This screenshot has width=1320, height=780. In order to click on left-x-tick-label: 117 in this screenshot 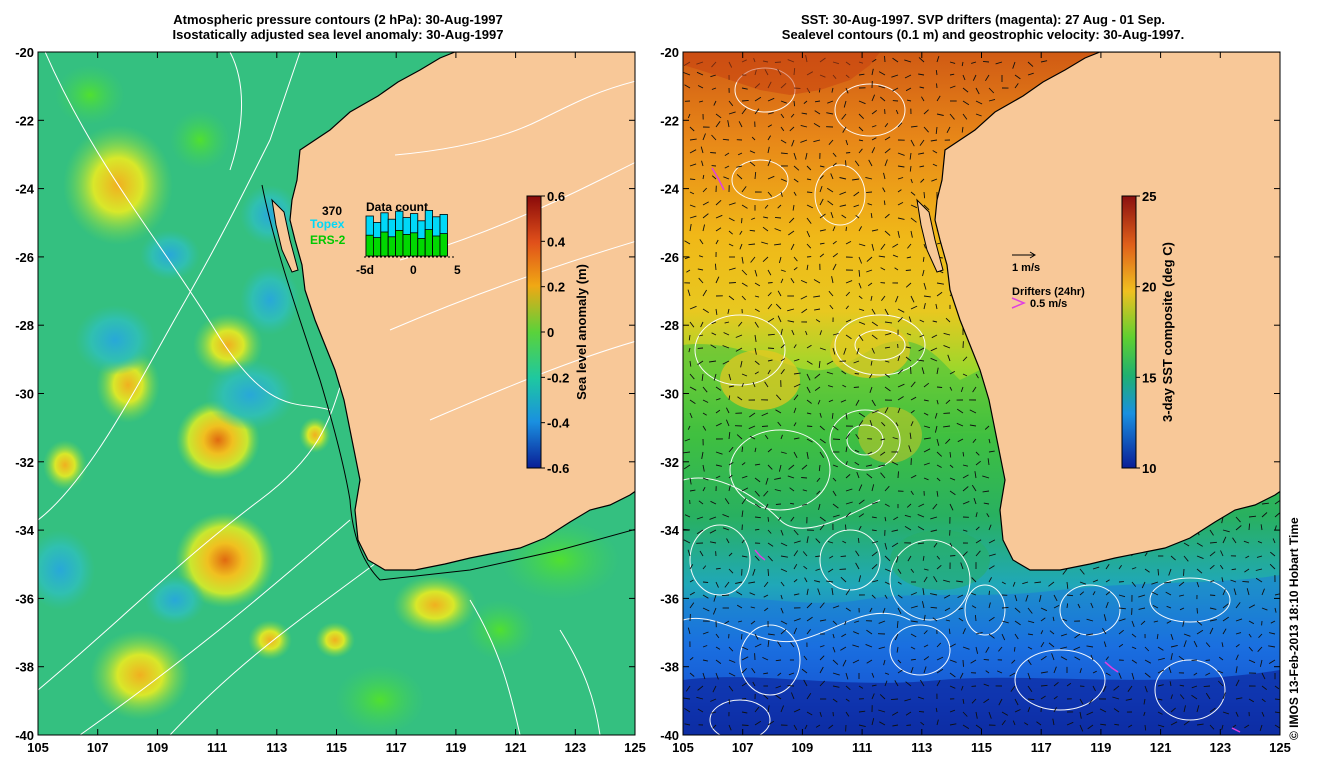, I will do `click(396, 747)`.